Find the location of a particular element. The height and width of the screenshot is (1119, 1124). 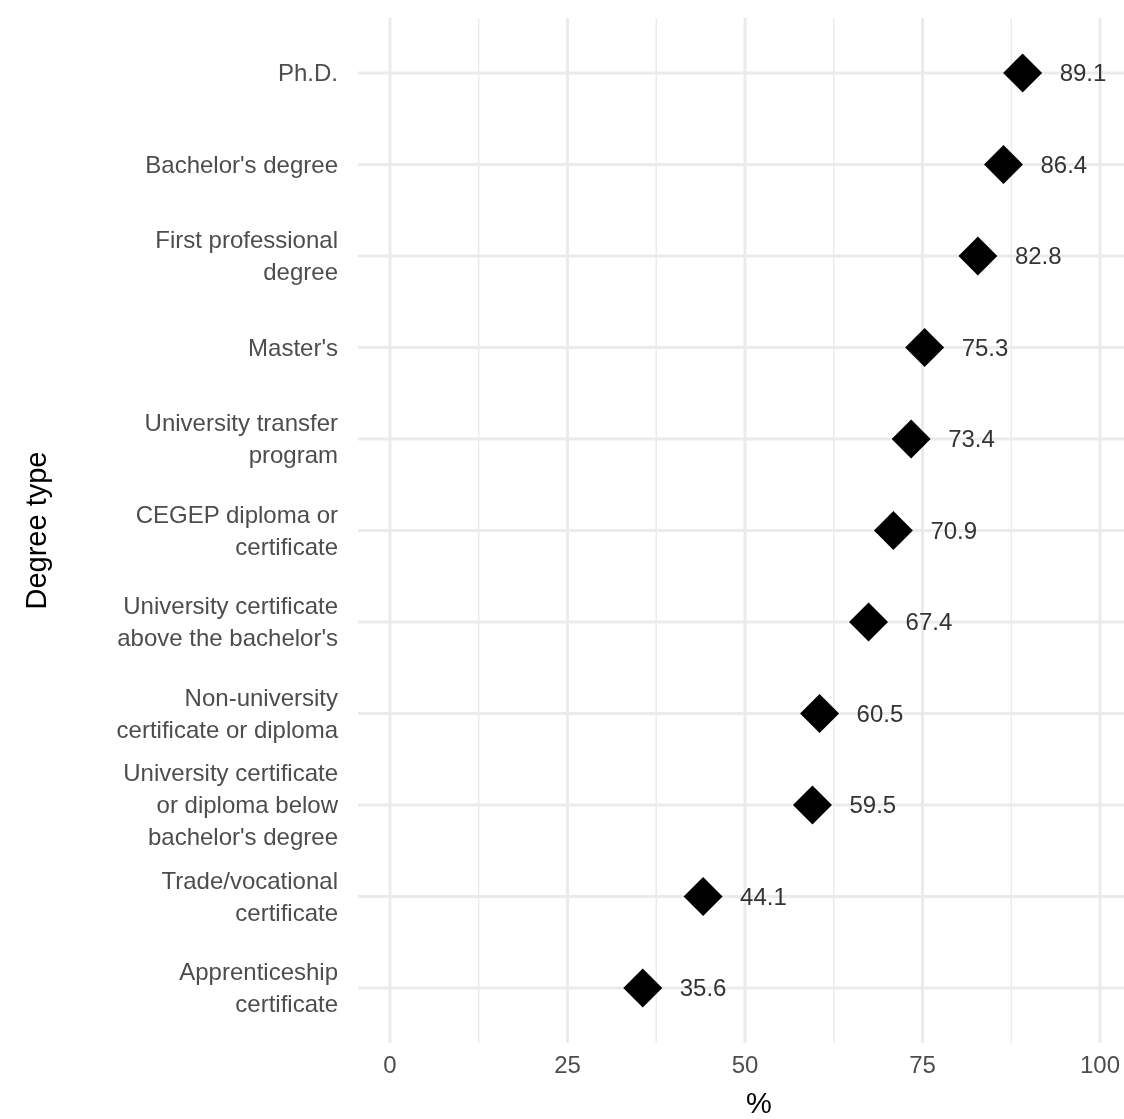

y-tick-label: University certificate above the bachelor's is located at coordinates (227, 622).